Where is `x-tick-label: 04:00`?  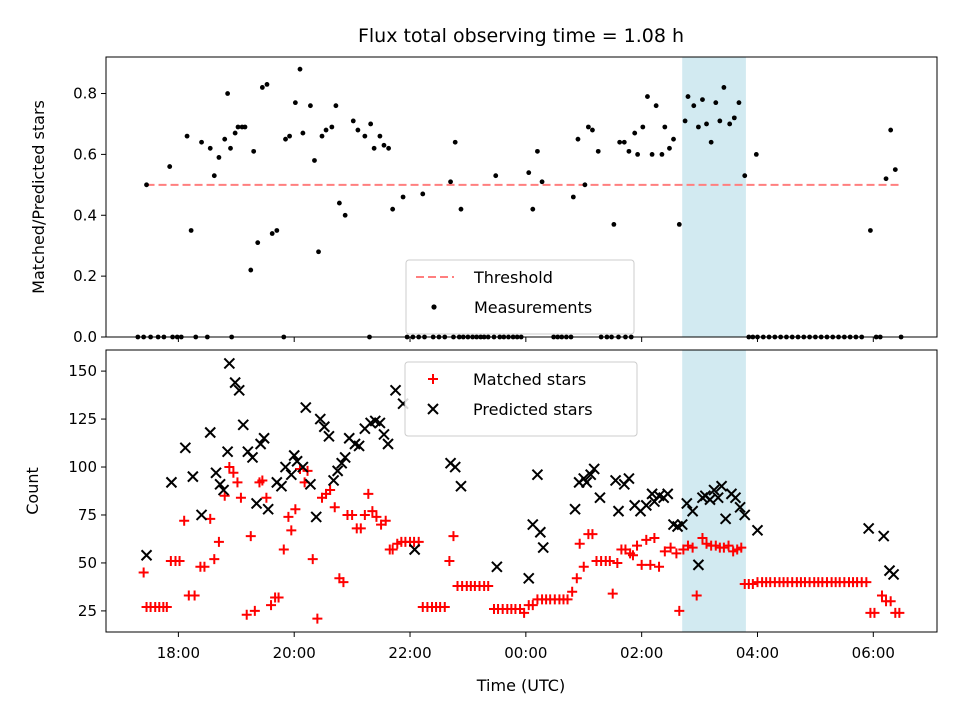 x-tick-label: 04:00 is located at coordinates (757, 653).